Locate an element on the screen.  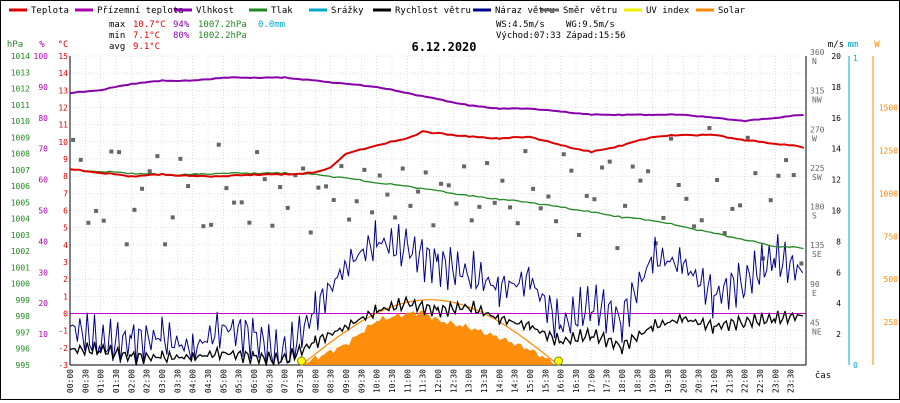
wind-speed-tick-label: 14 is located at coordinates (836, 149).